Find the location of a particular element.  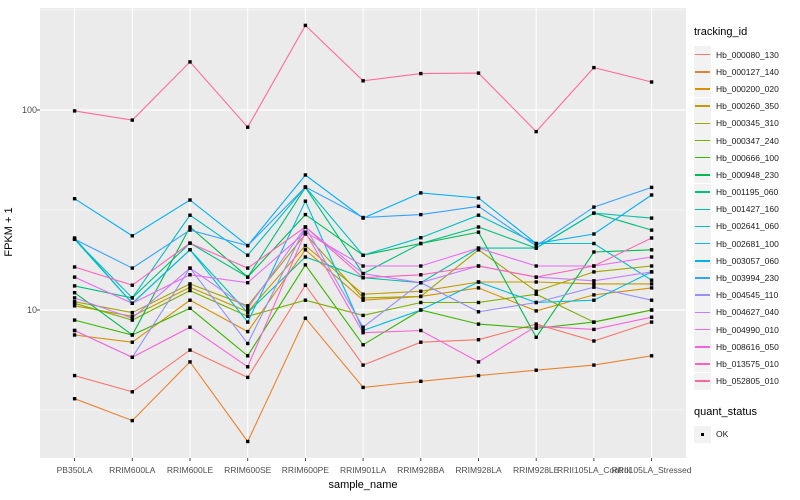

x-tick-label: RRII105LA_Stressed is located at coordinates (651, 470).